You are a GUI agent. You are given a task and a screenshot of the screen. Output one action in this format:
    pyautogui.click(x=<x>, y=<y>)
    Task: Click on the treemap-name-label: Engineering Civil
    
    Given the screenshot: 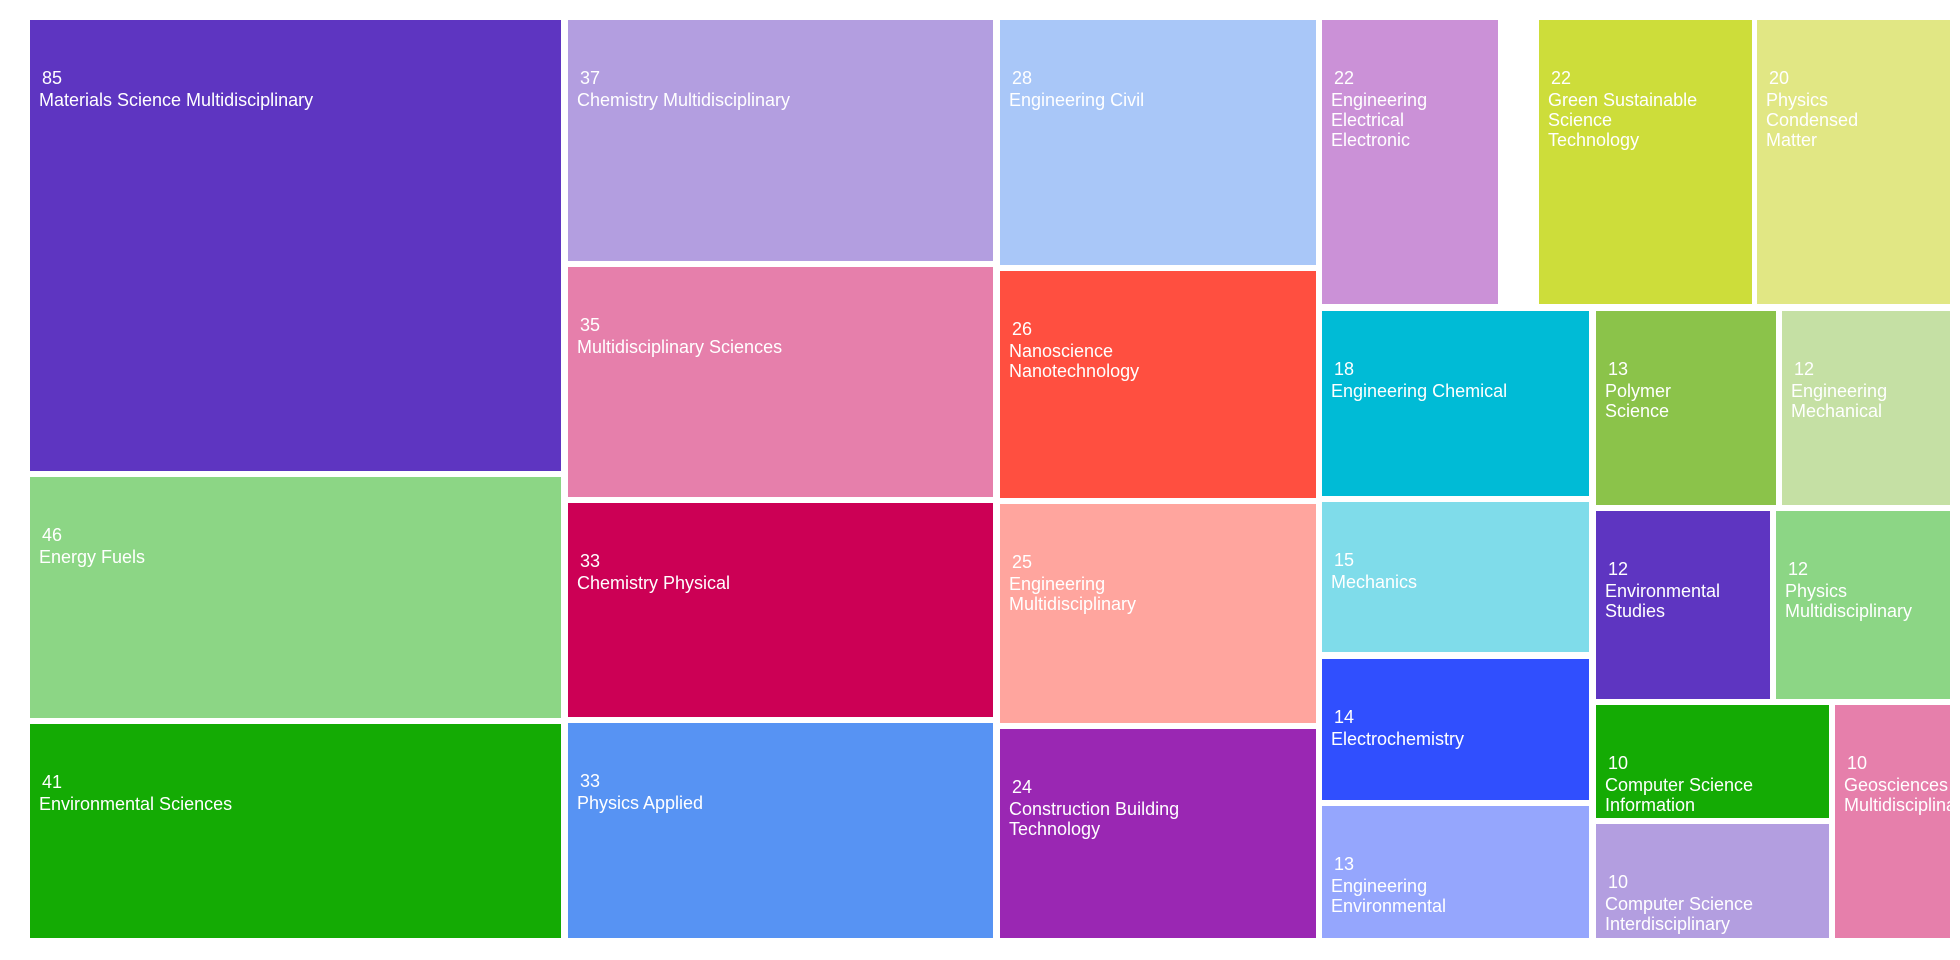 What is the action you would take?
    pyautogui.click(x=1076, y=100)
    